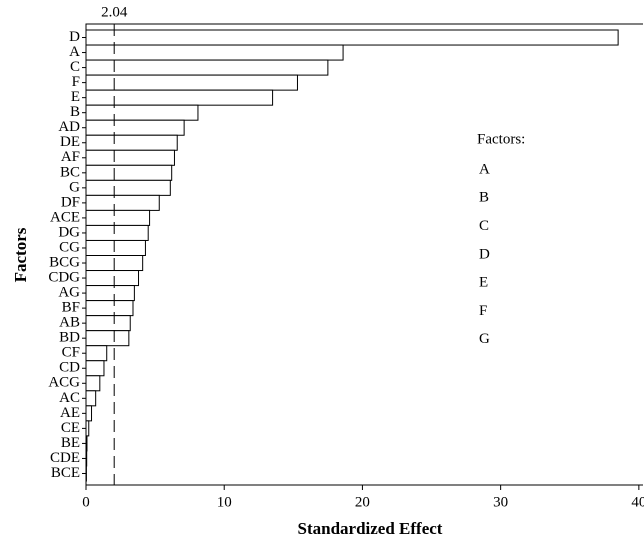  I want to click on legend-item: C, so click(484, 226).